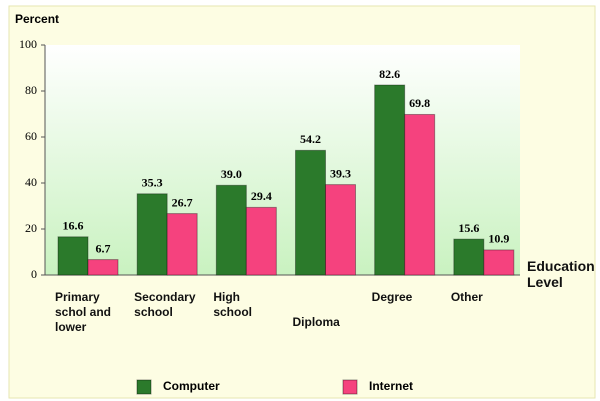 The height and width of the screenshot is (401, 600). I want to click on value-label: 26.7, so click(182, 202).